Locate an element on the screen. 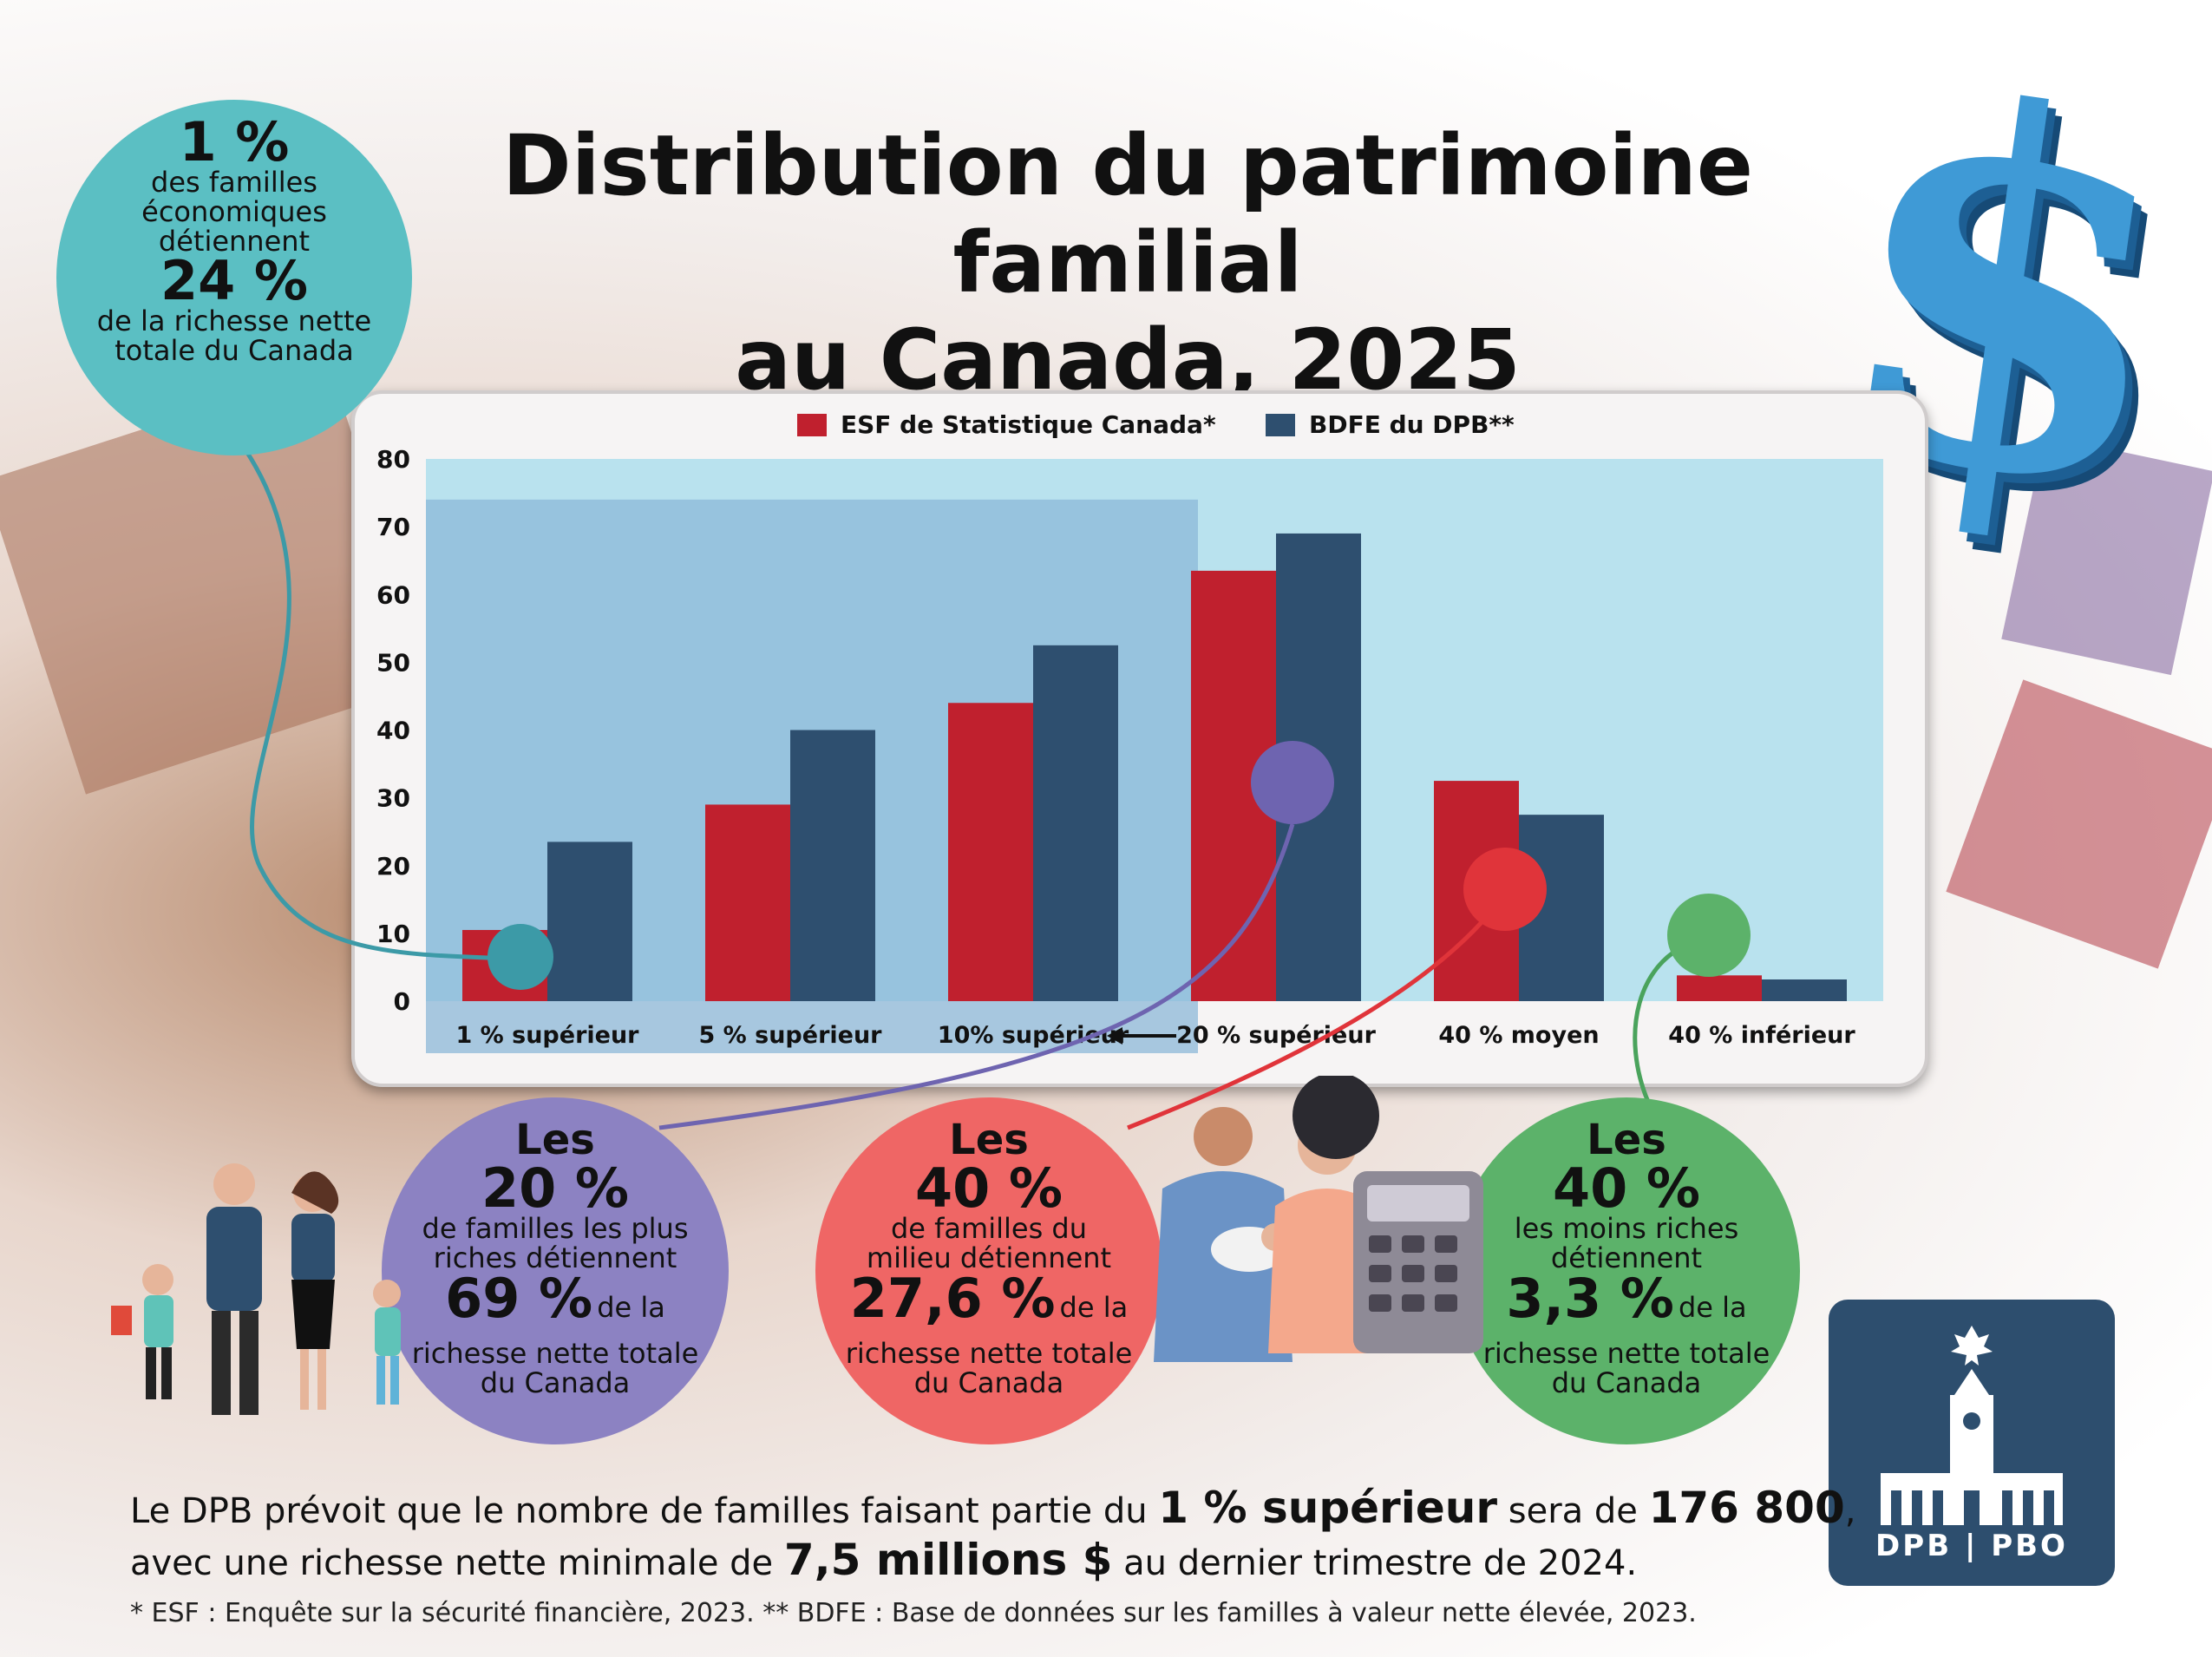 The height and width of the screenshot is (1657, 2212). legend-swatch-esf is located at coordinates (812, 425).